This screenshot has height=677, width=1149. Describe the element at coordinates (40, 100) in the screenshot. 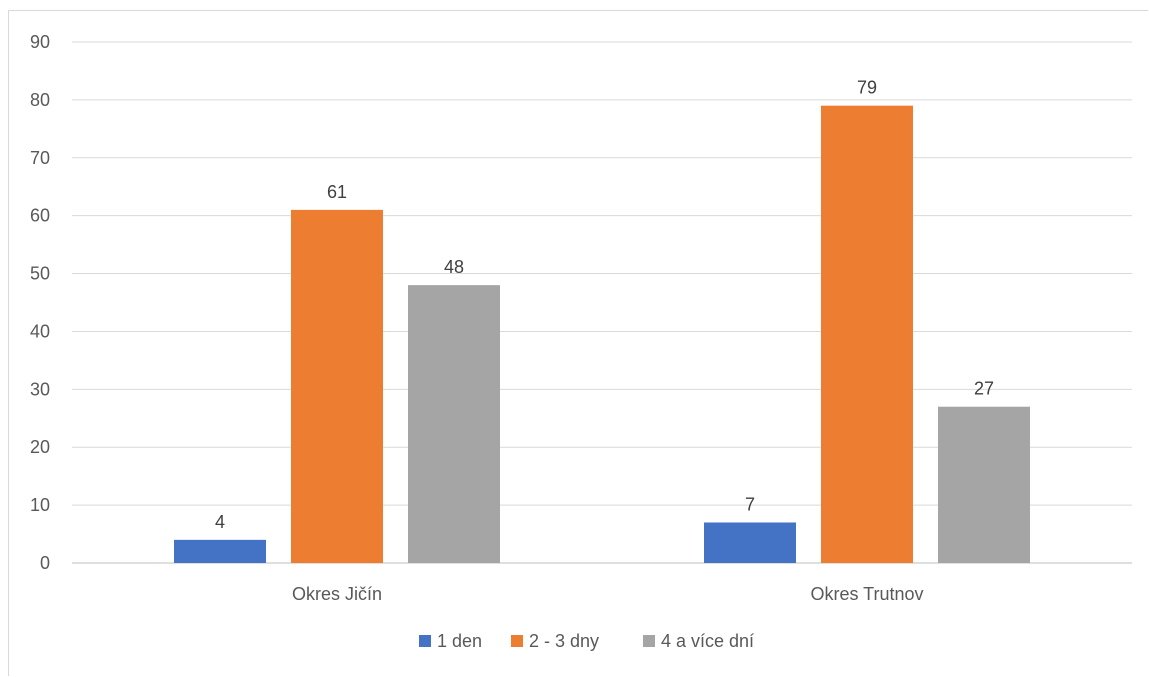

I see `y-tick-label: 80` at that location.